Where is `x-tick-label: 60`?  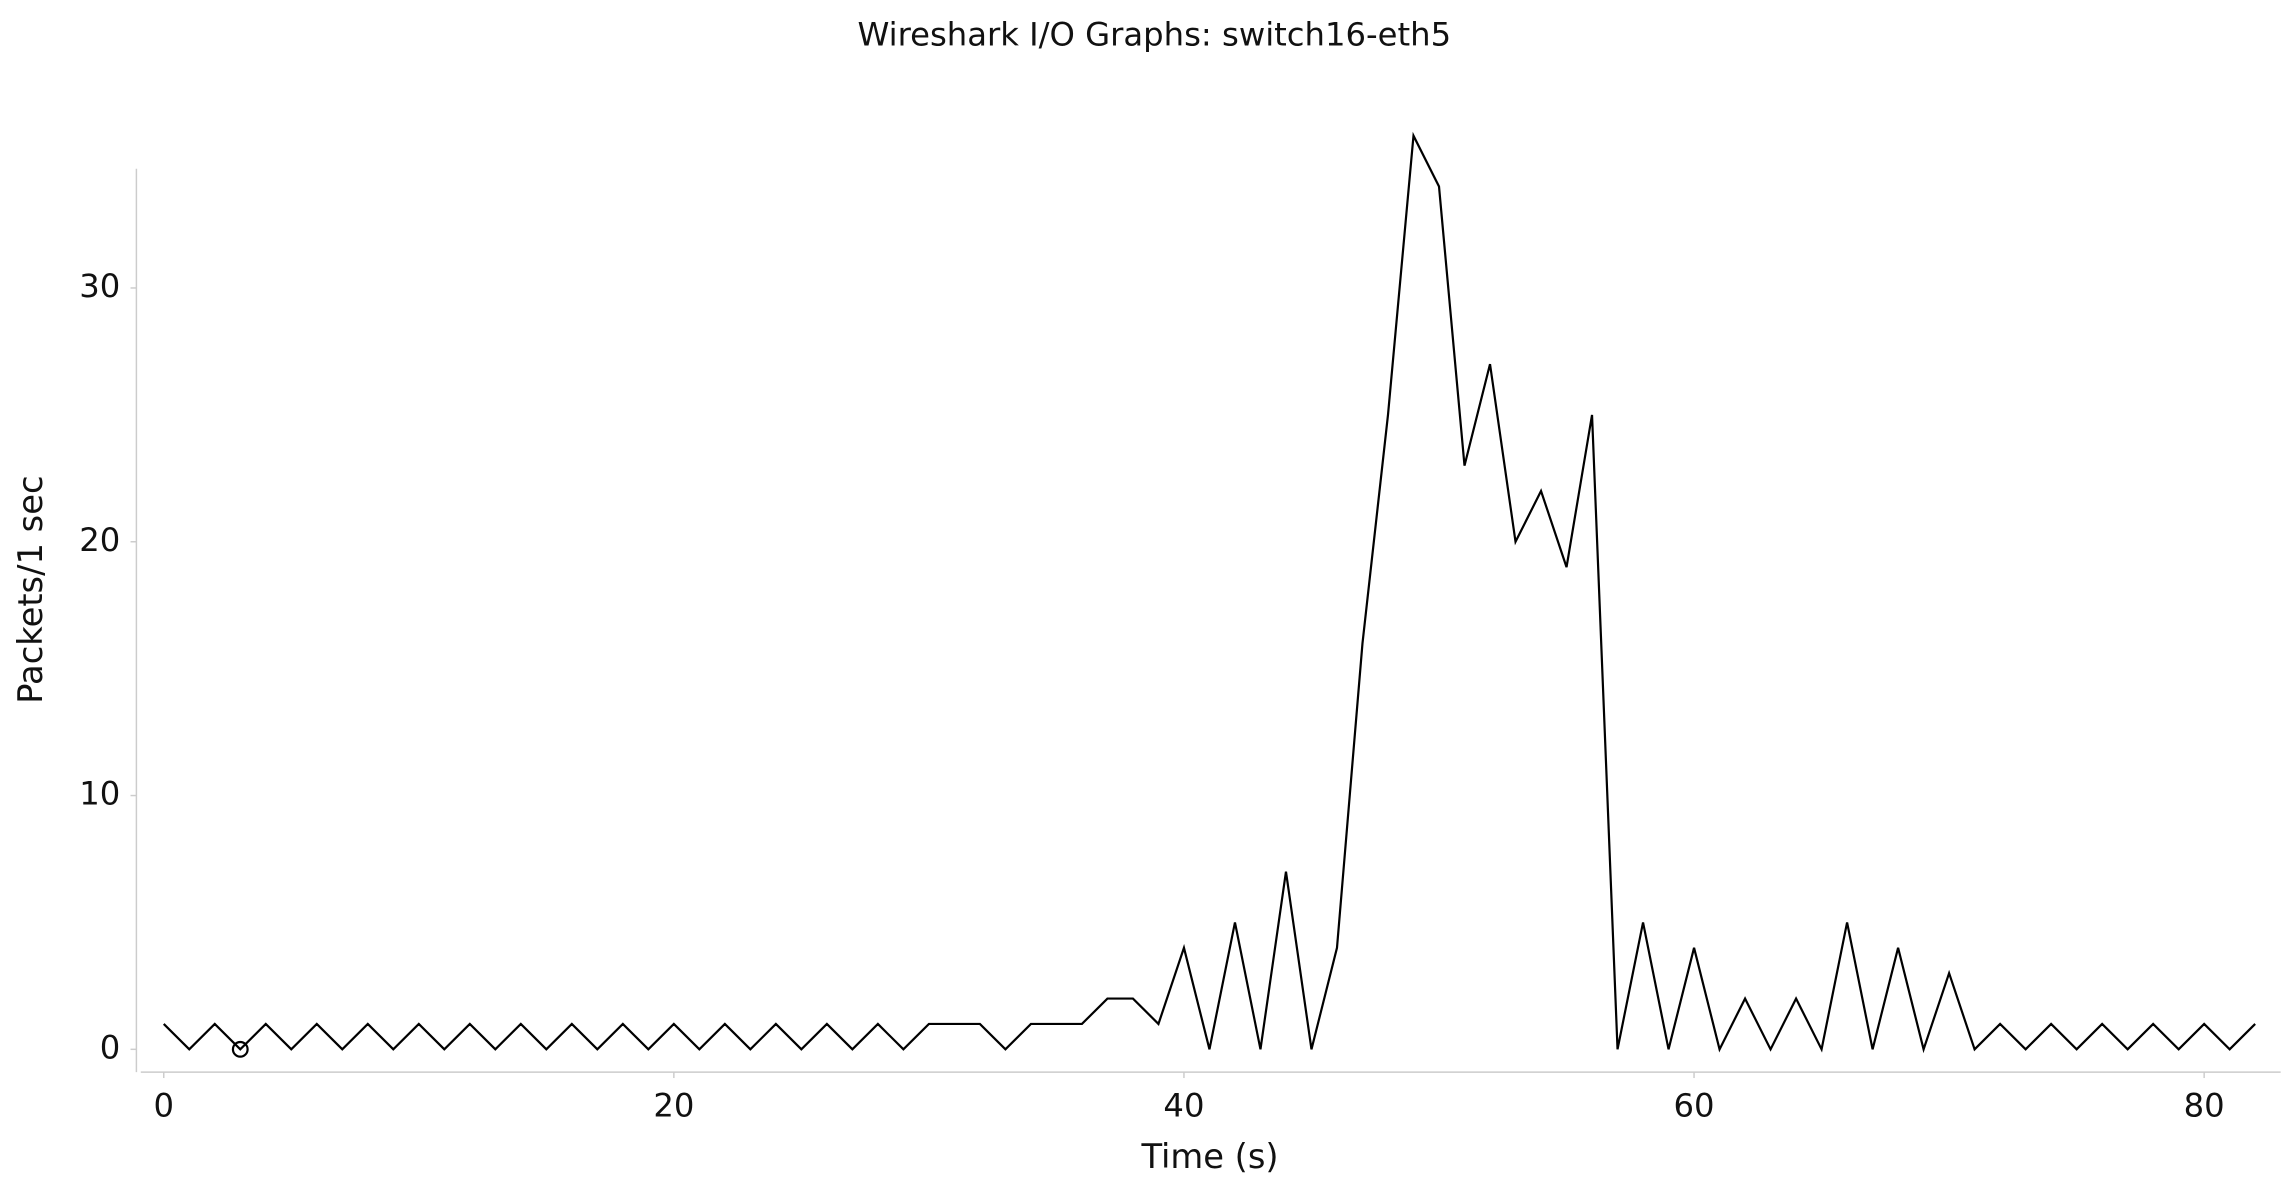 x-tick-label: 60 is located at coordinates (1694, 1105).